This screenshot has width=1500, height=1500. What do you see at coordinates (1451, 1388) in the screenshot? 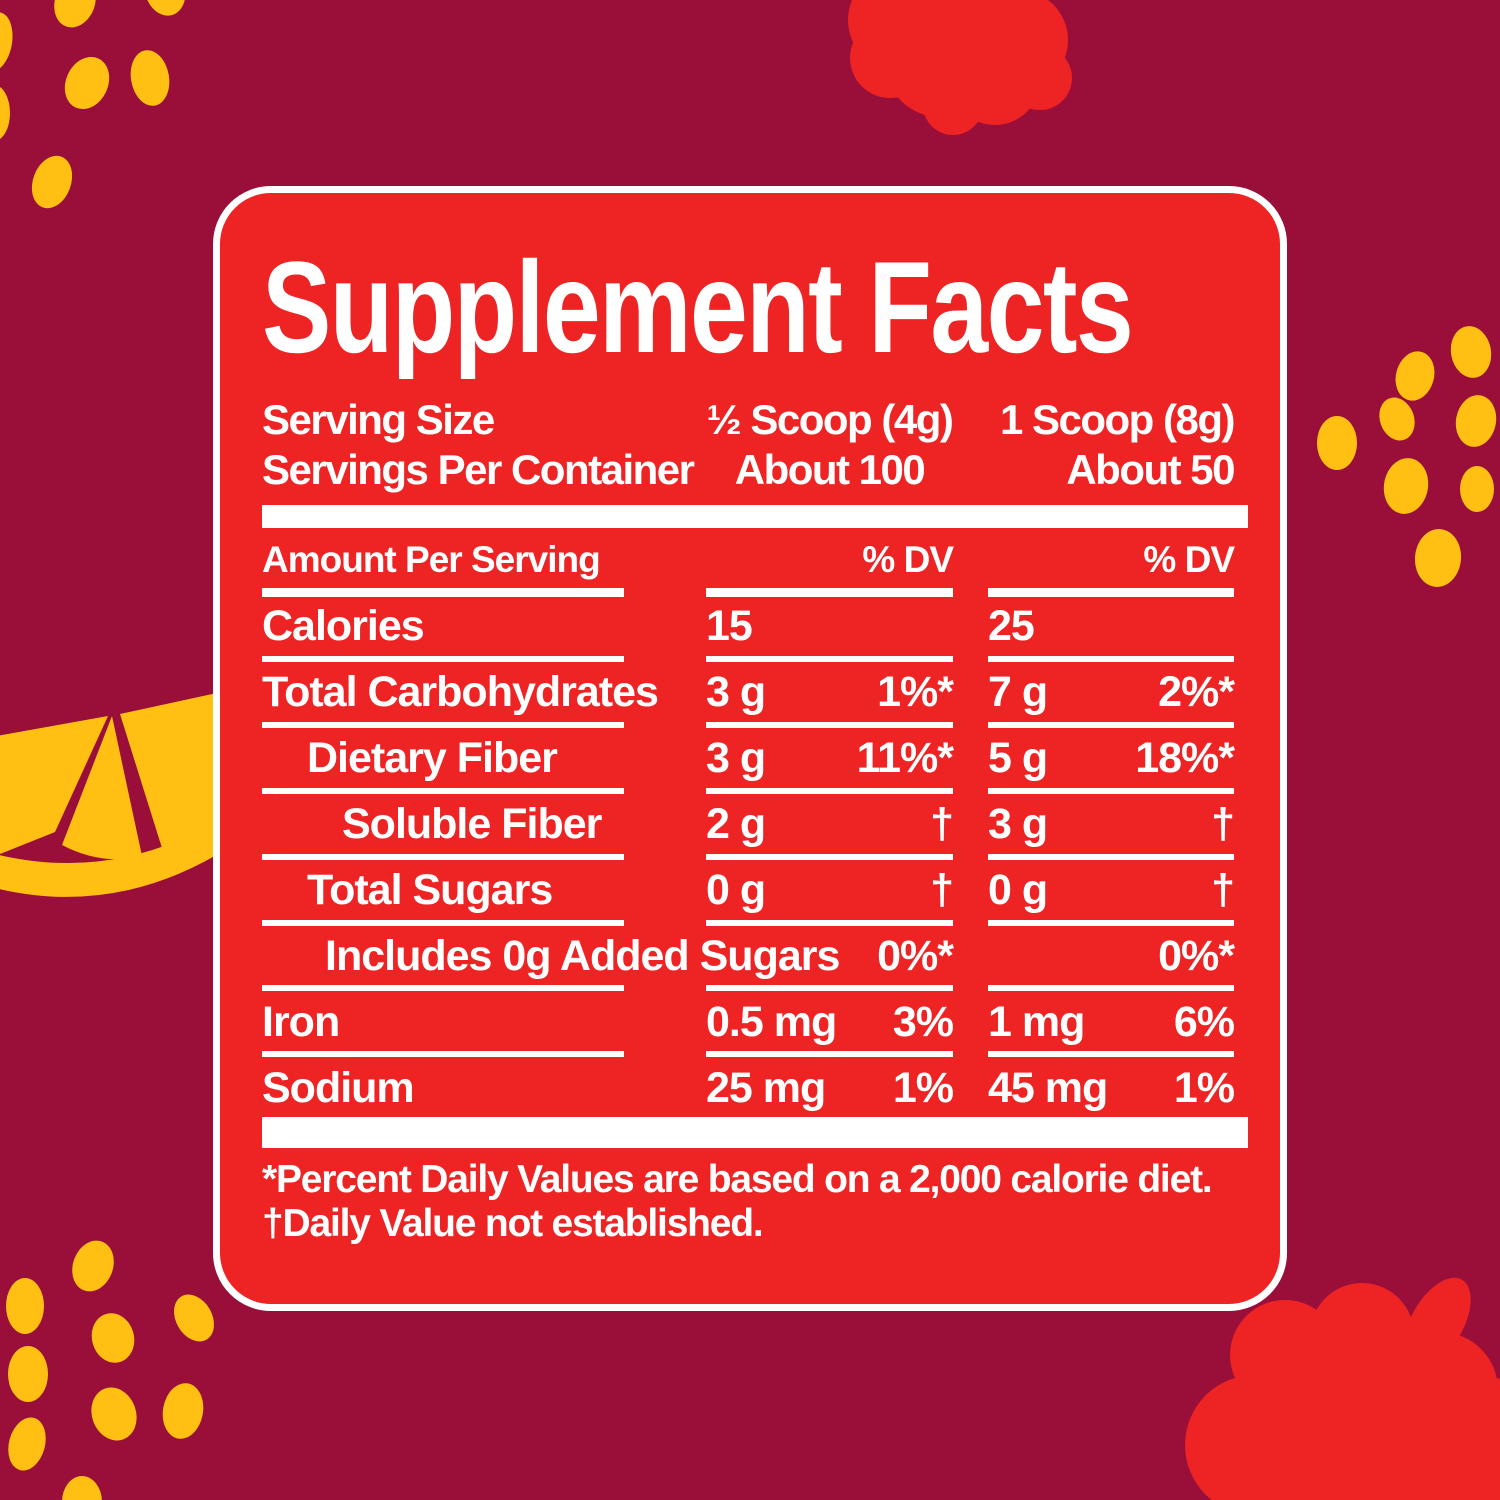
I see `leaf-shapes` at bounding box center [1451, 1388].